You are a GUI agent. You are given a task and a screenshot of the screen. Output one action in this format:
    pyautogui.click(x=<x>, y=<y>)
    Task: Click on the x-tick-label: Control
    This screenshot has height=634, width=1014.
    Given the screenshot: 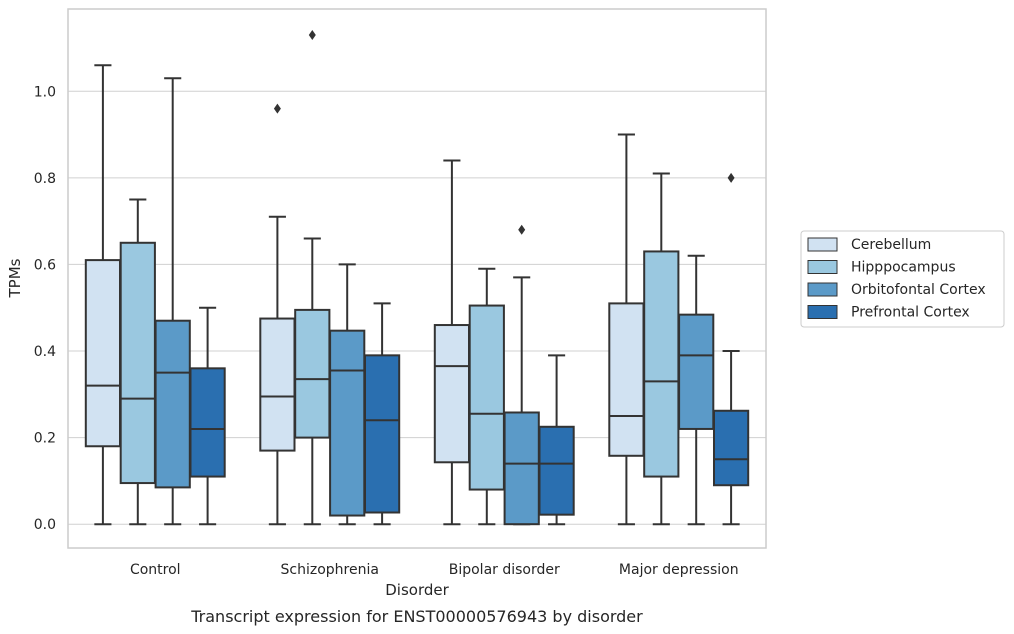 What is the action you would take?
    pyautogui.click(x=155, y=570)
    